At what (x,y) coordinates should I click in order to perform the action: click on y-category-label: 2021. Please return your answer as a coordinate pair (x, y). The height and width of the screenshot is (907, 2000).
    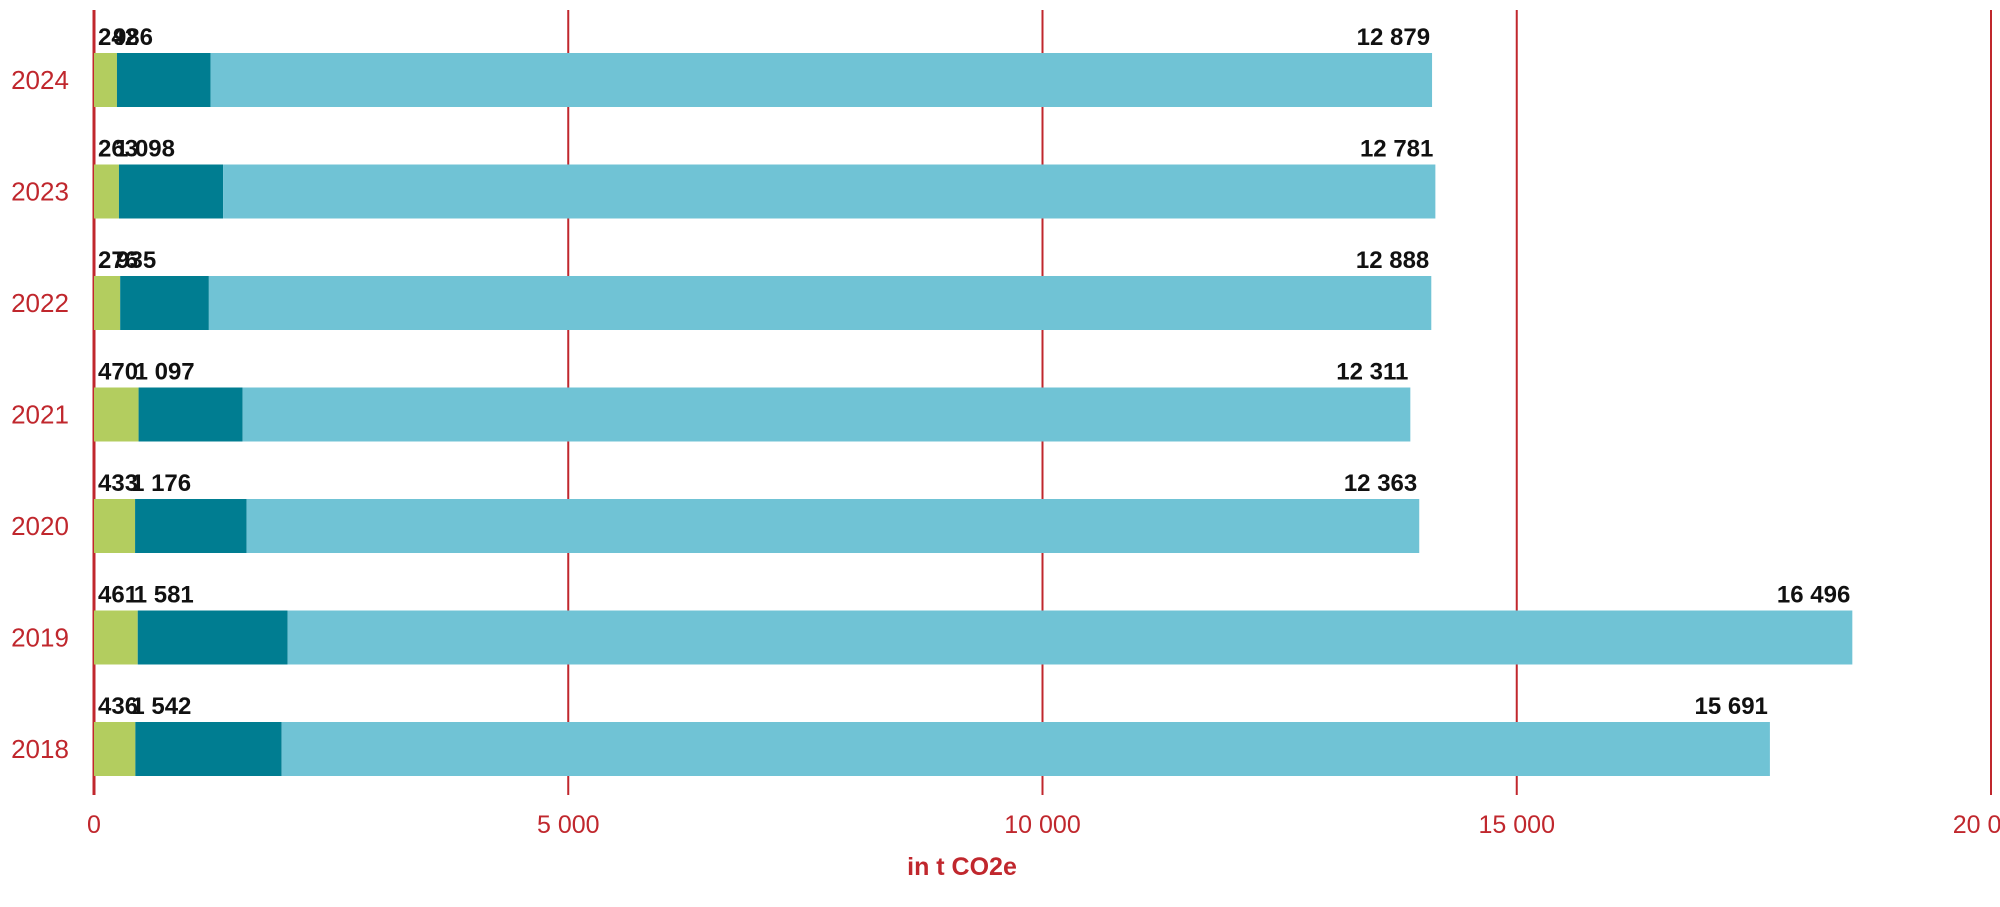
    Looking at the image, I should click on (40, 415).